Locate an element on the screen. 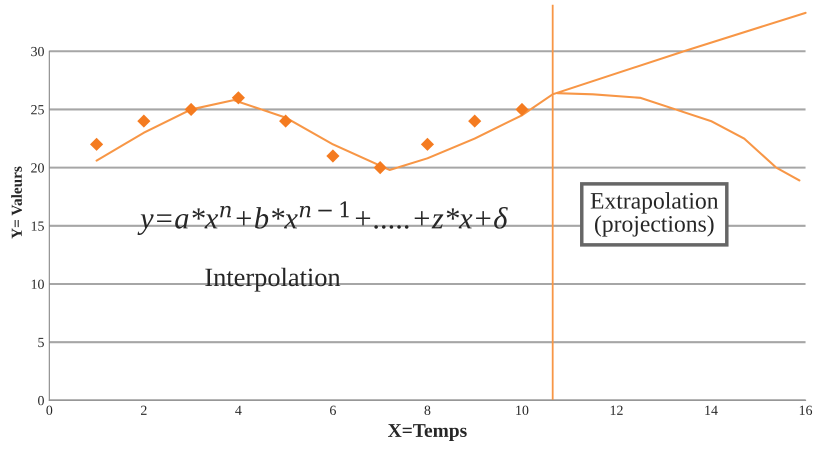 This screenshot has height=471, width=822. y-tick-label: 0 is located at coordinates (41, 401).